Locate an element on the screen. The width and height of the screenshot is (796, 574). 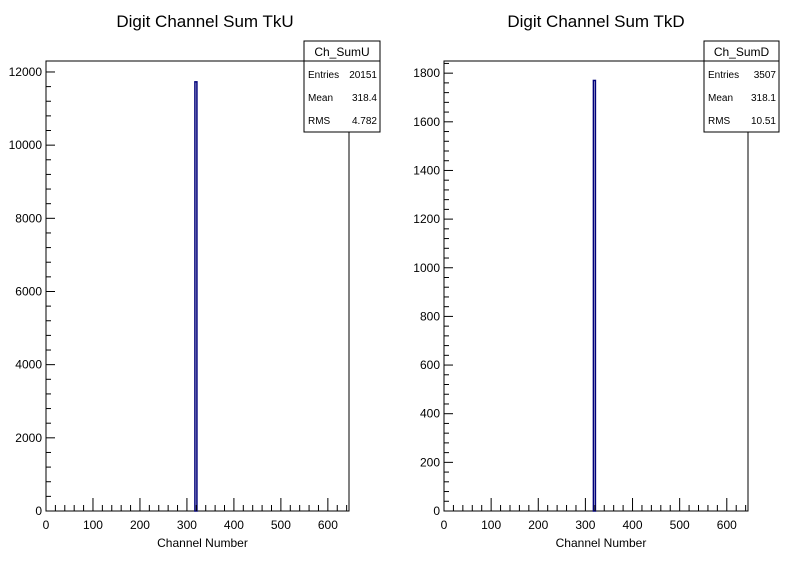
stats-box: Ch_SumU Entries 20151 Mean 318.4 RMS 4.782 is located at coordinates (342, 86).